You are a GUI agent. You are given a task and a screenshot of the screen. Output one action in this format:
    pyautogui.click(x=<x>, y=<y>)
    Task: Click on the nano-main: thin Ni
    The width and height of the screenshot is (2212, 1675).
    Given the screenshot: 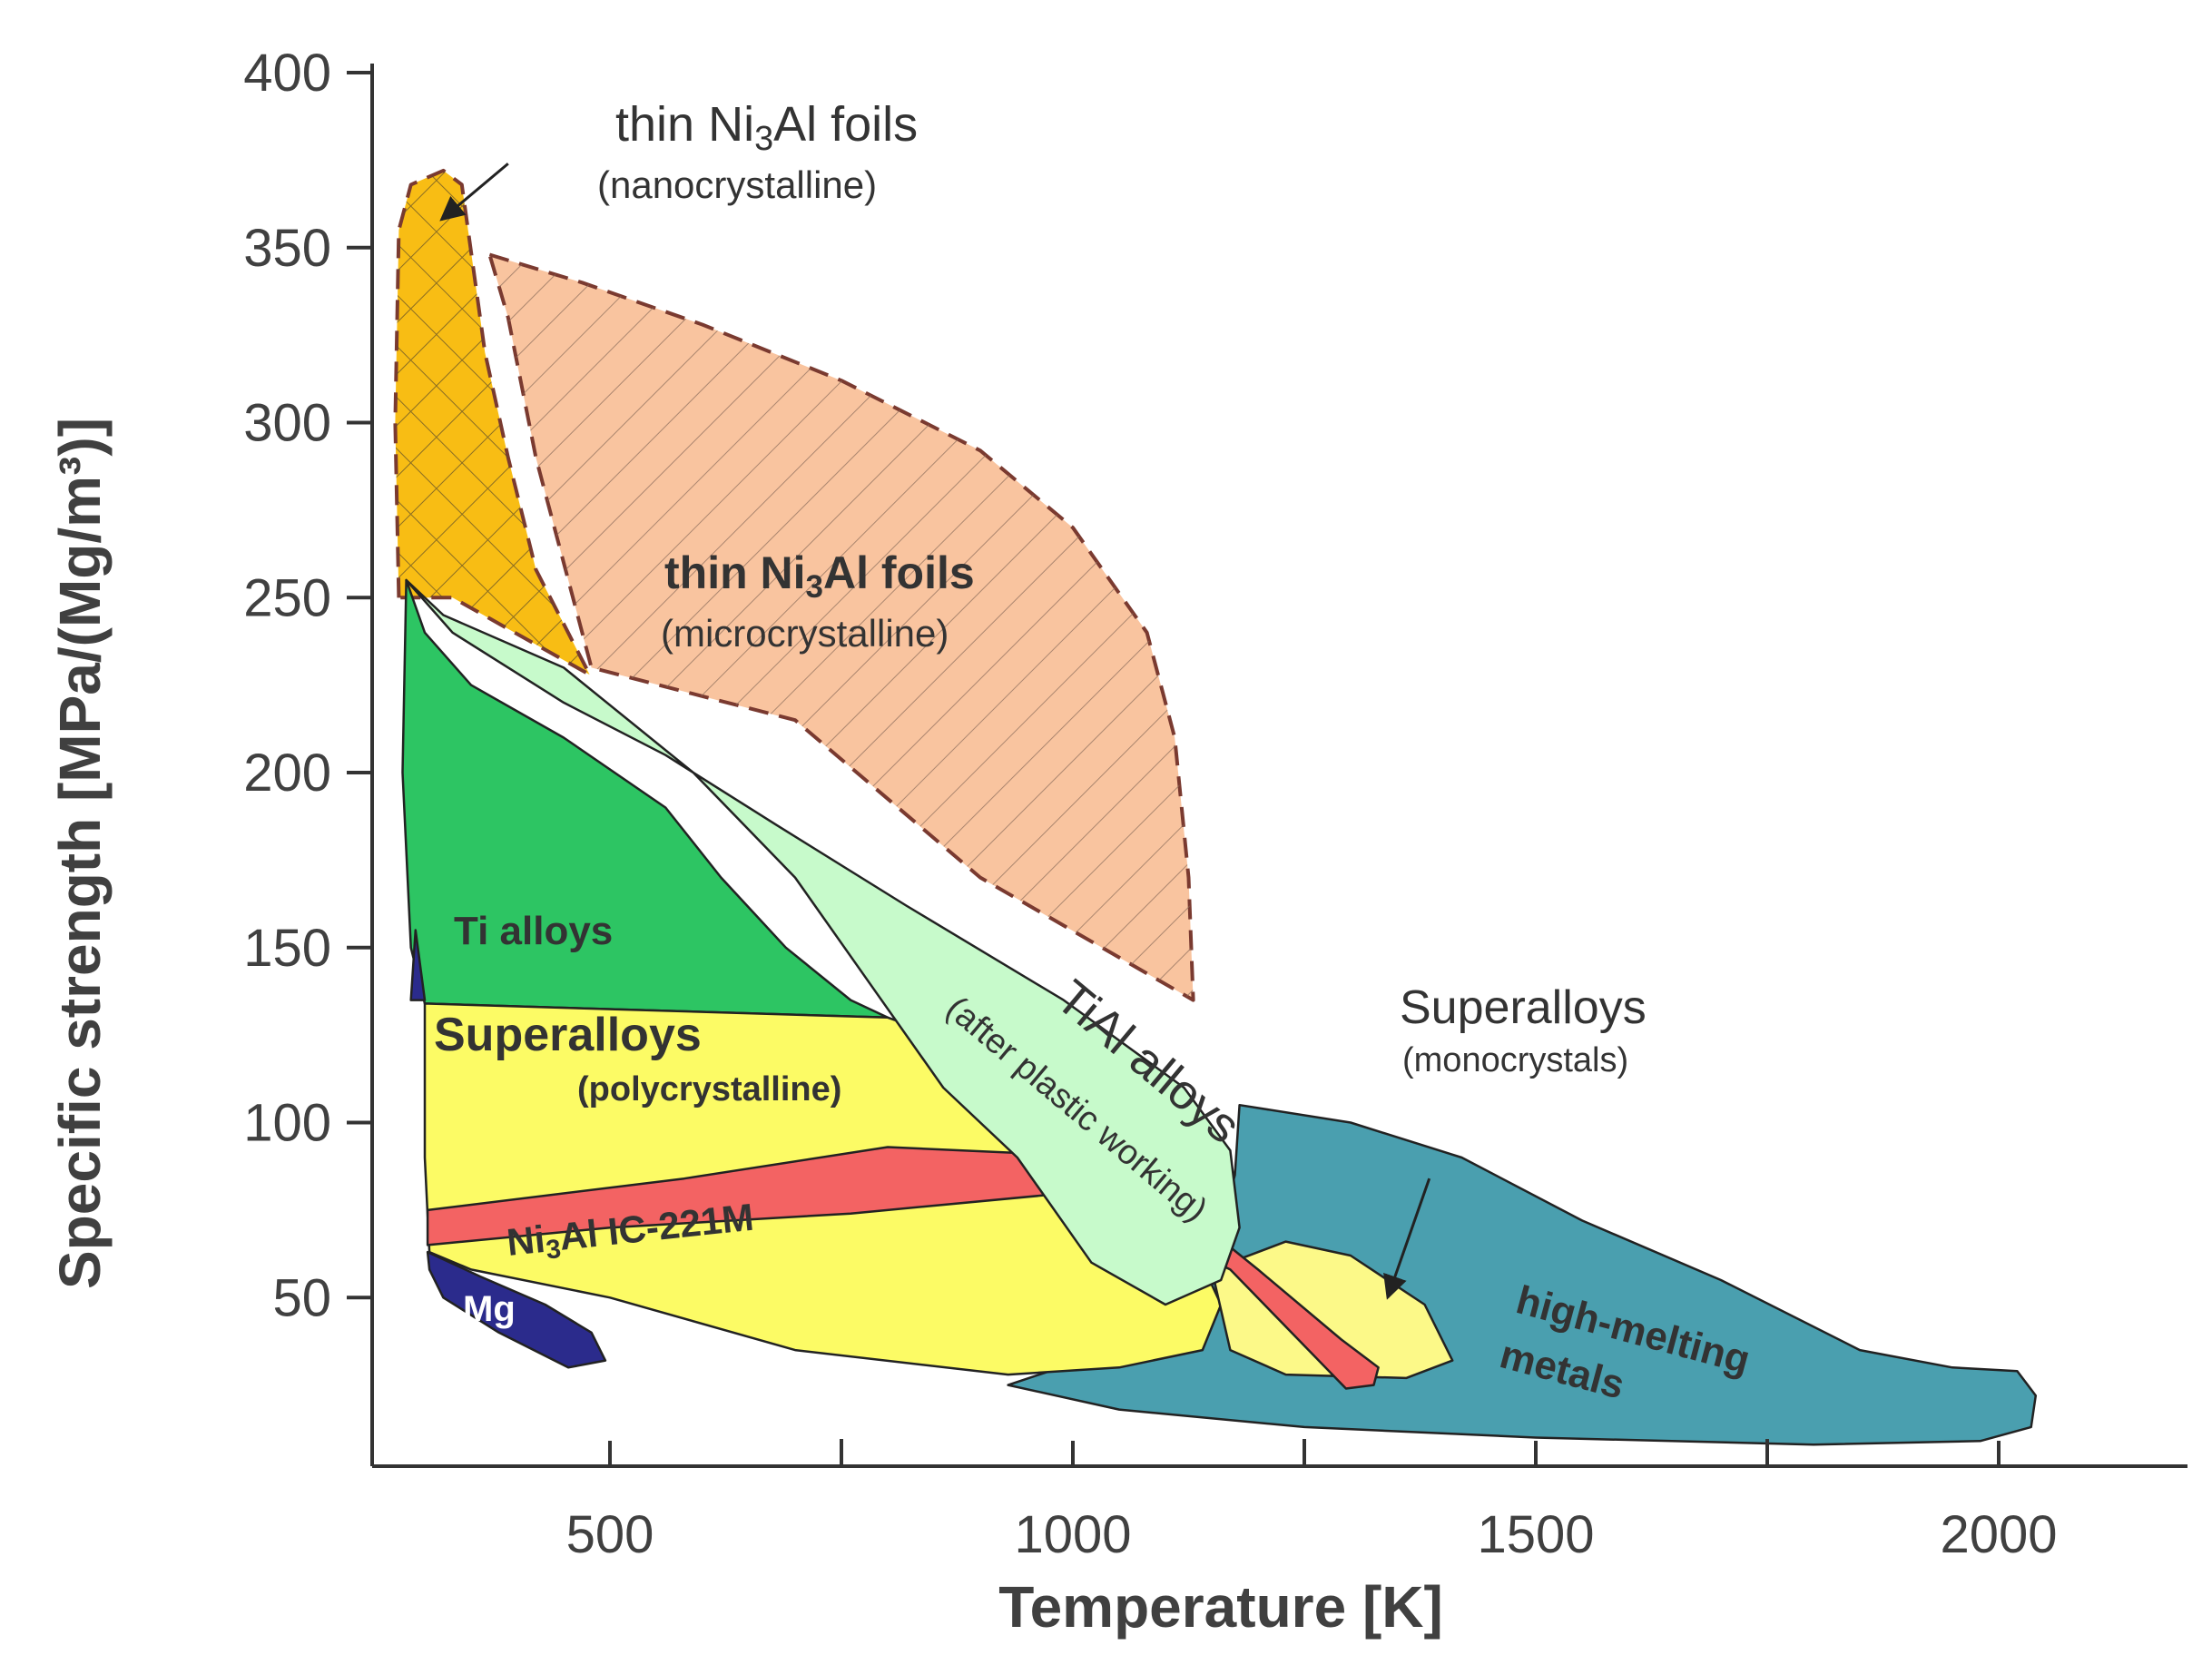 What is the action you would take?
    pyautogui.click(x=684, y=124)
    